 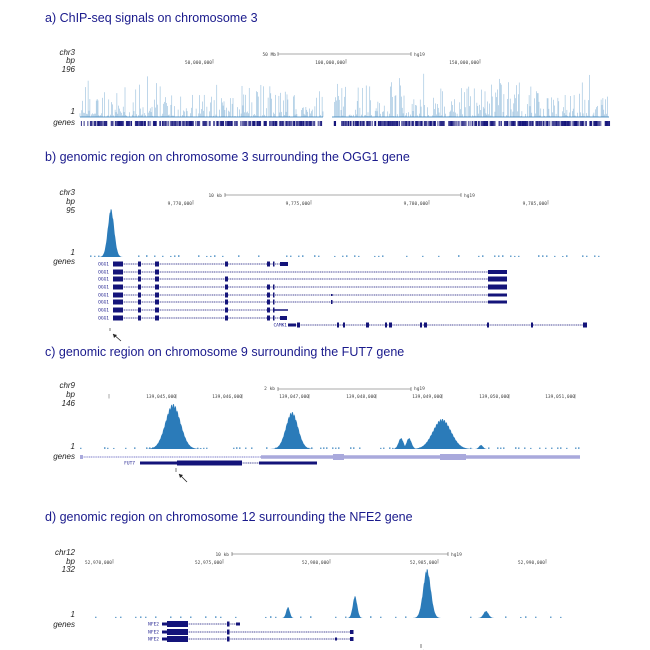 I want to click on tick-label: 9,770,000, so click(x=180, y=204).